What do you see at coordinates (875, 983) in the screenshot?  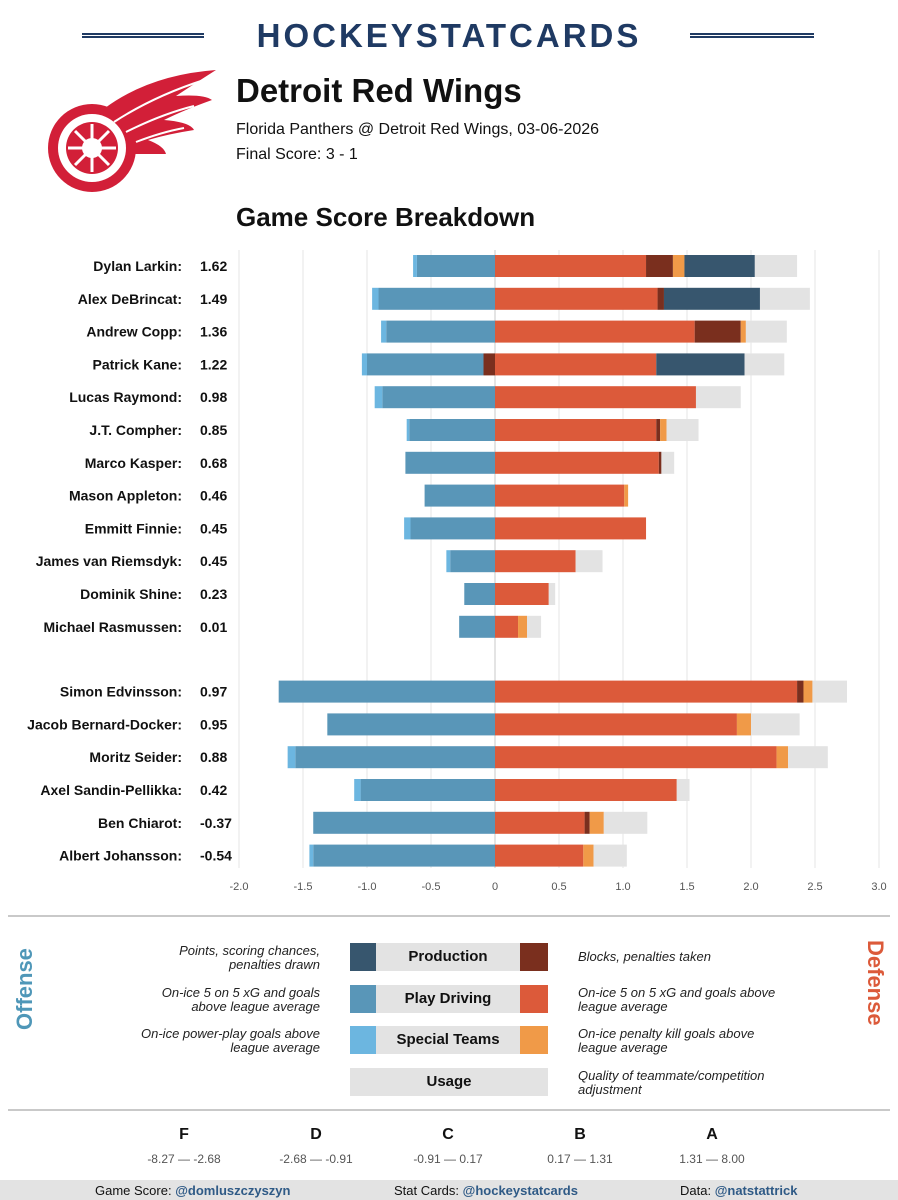 I see `defense-label: Defense` at bounding box center [875, 983].